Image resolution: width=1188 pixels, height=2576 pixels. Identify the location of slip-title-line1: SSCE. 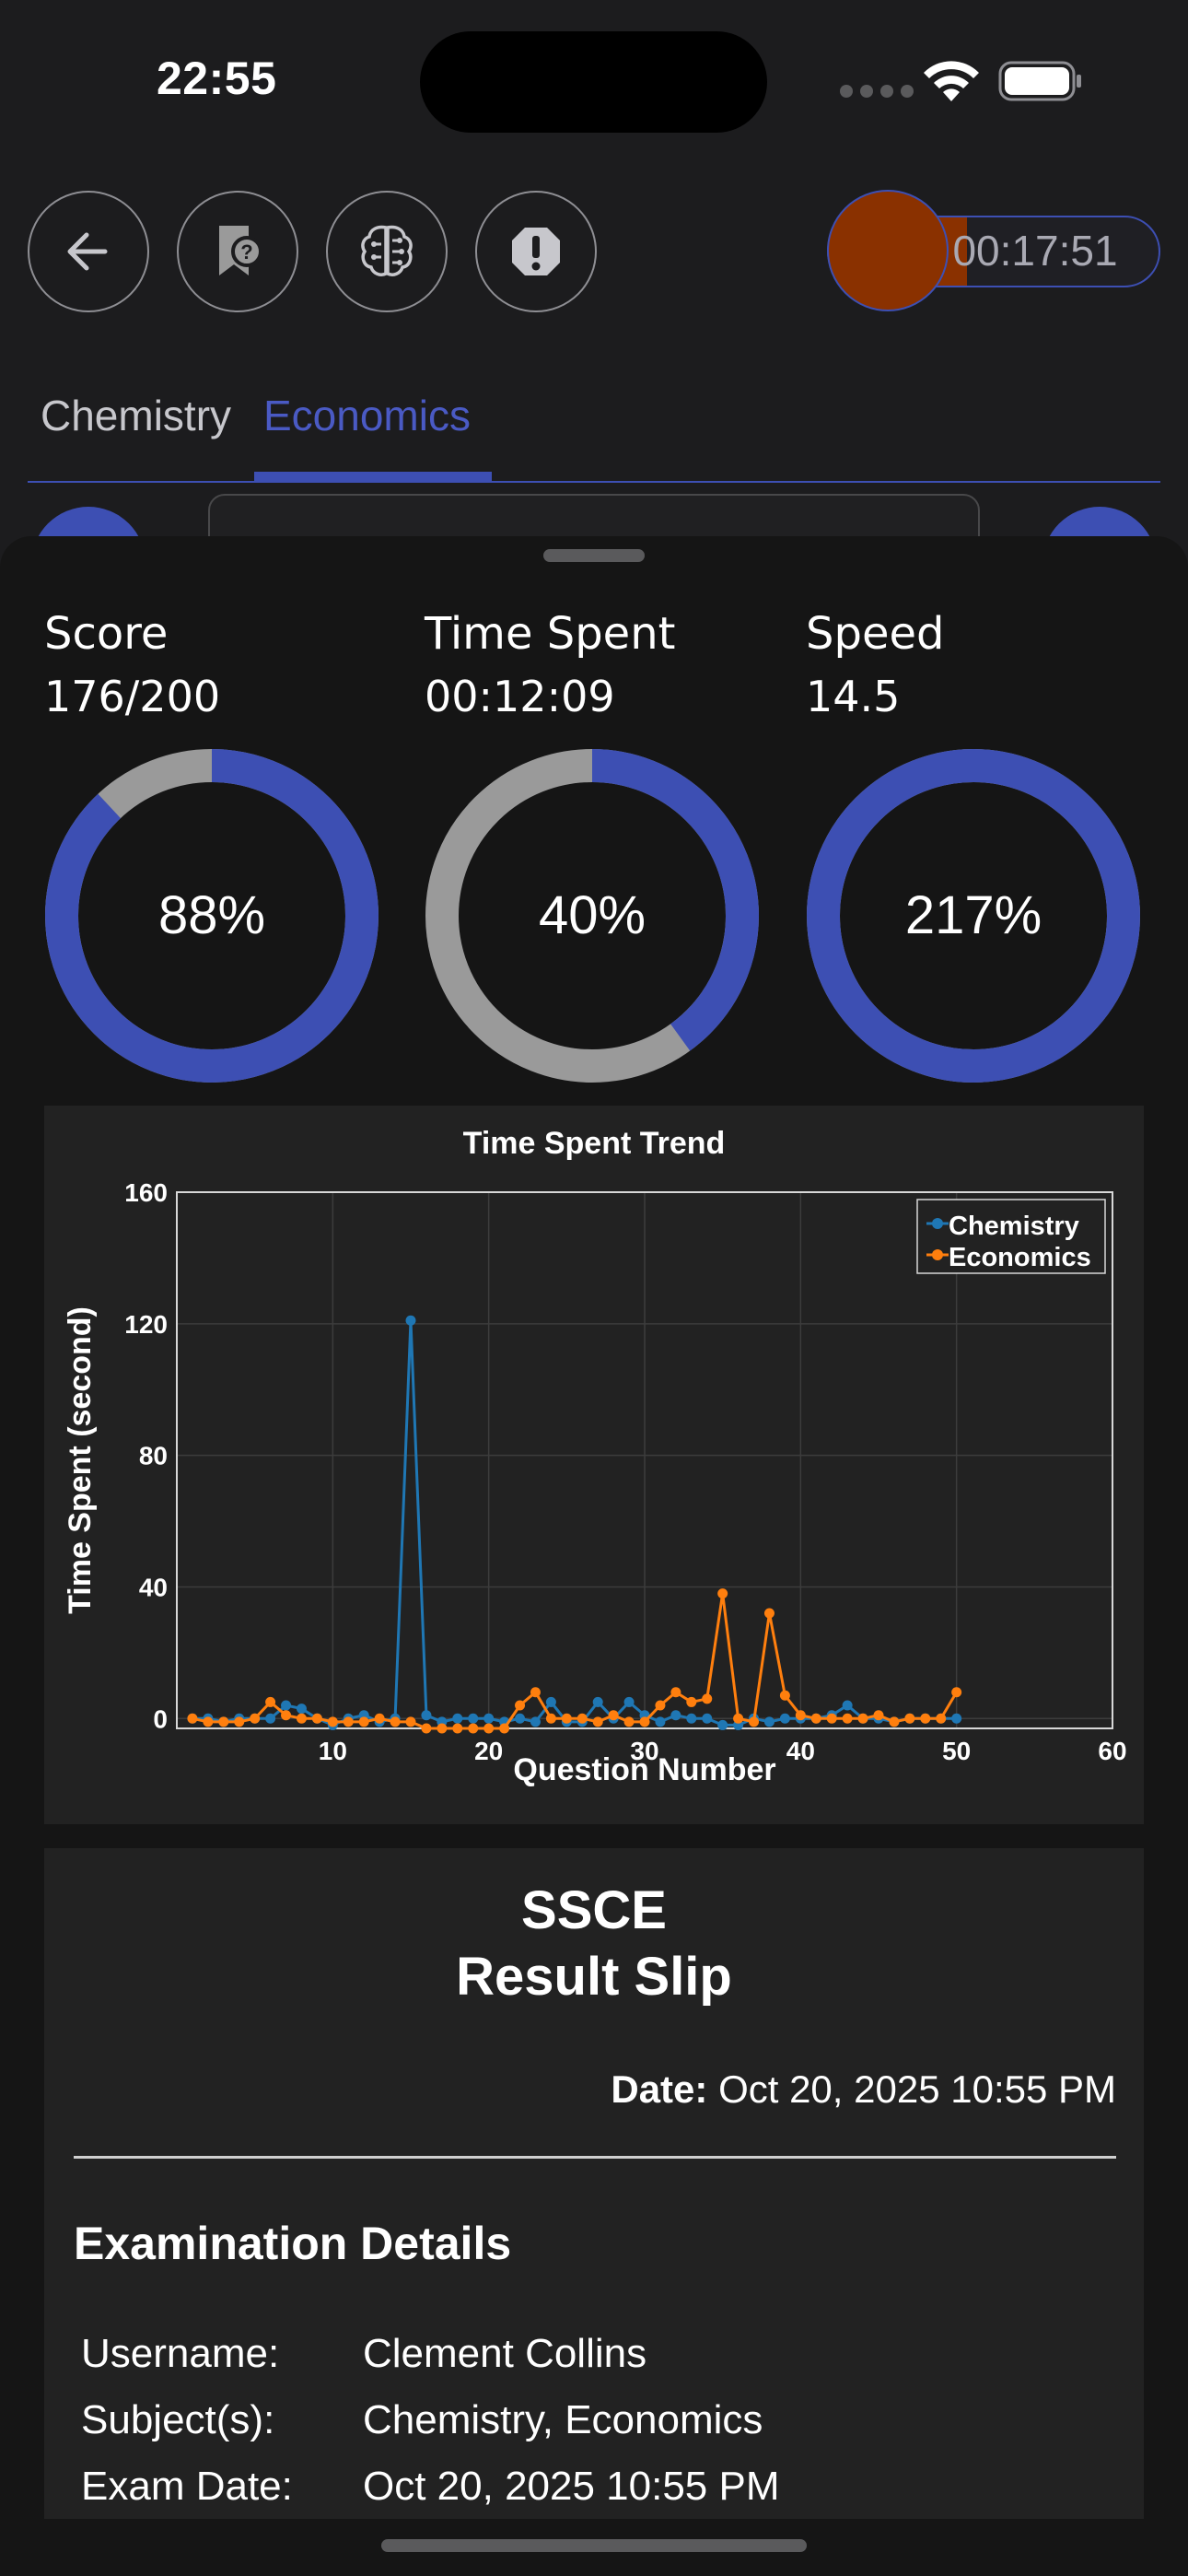
(594, 1910).